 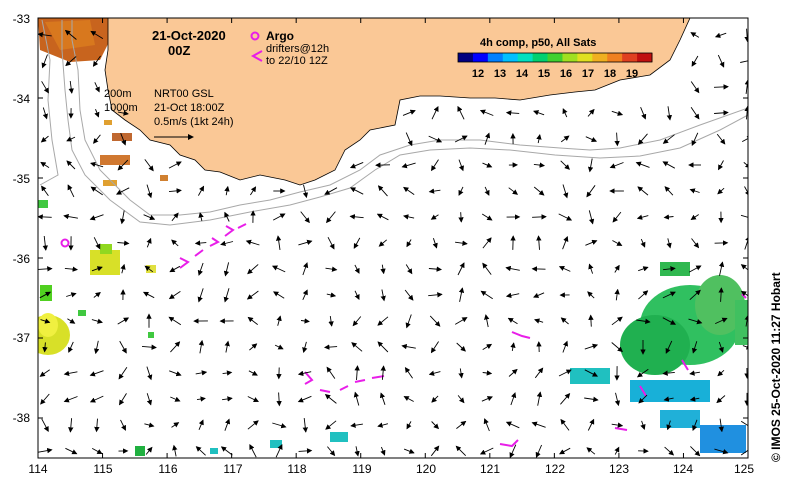 I want to click on title-date: 21-Oct-2020, so click(x=189, y=35).